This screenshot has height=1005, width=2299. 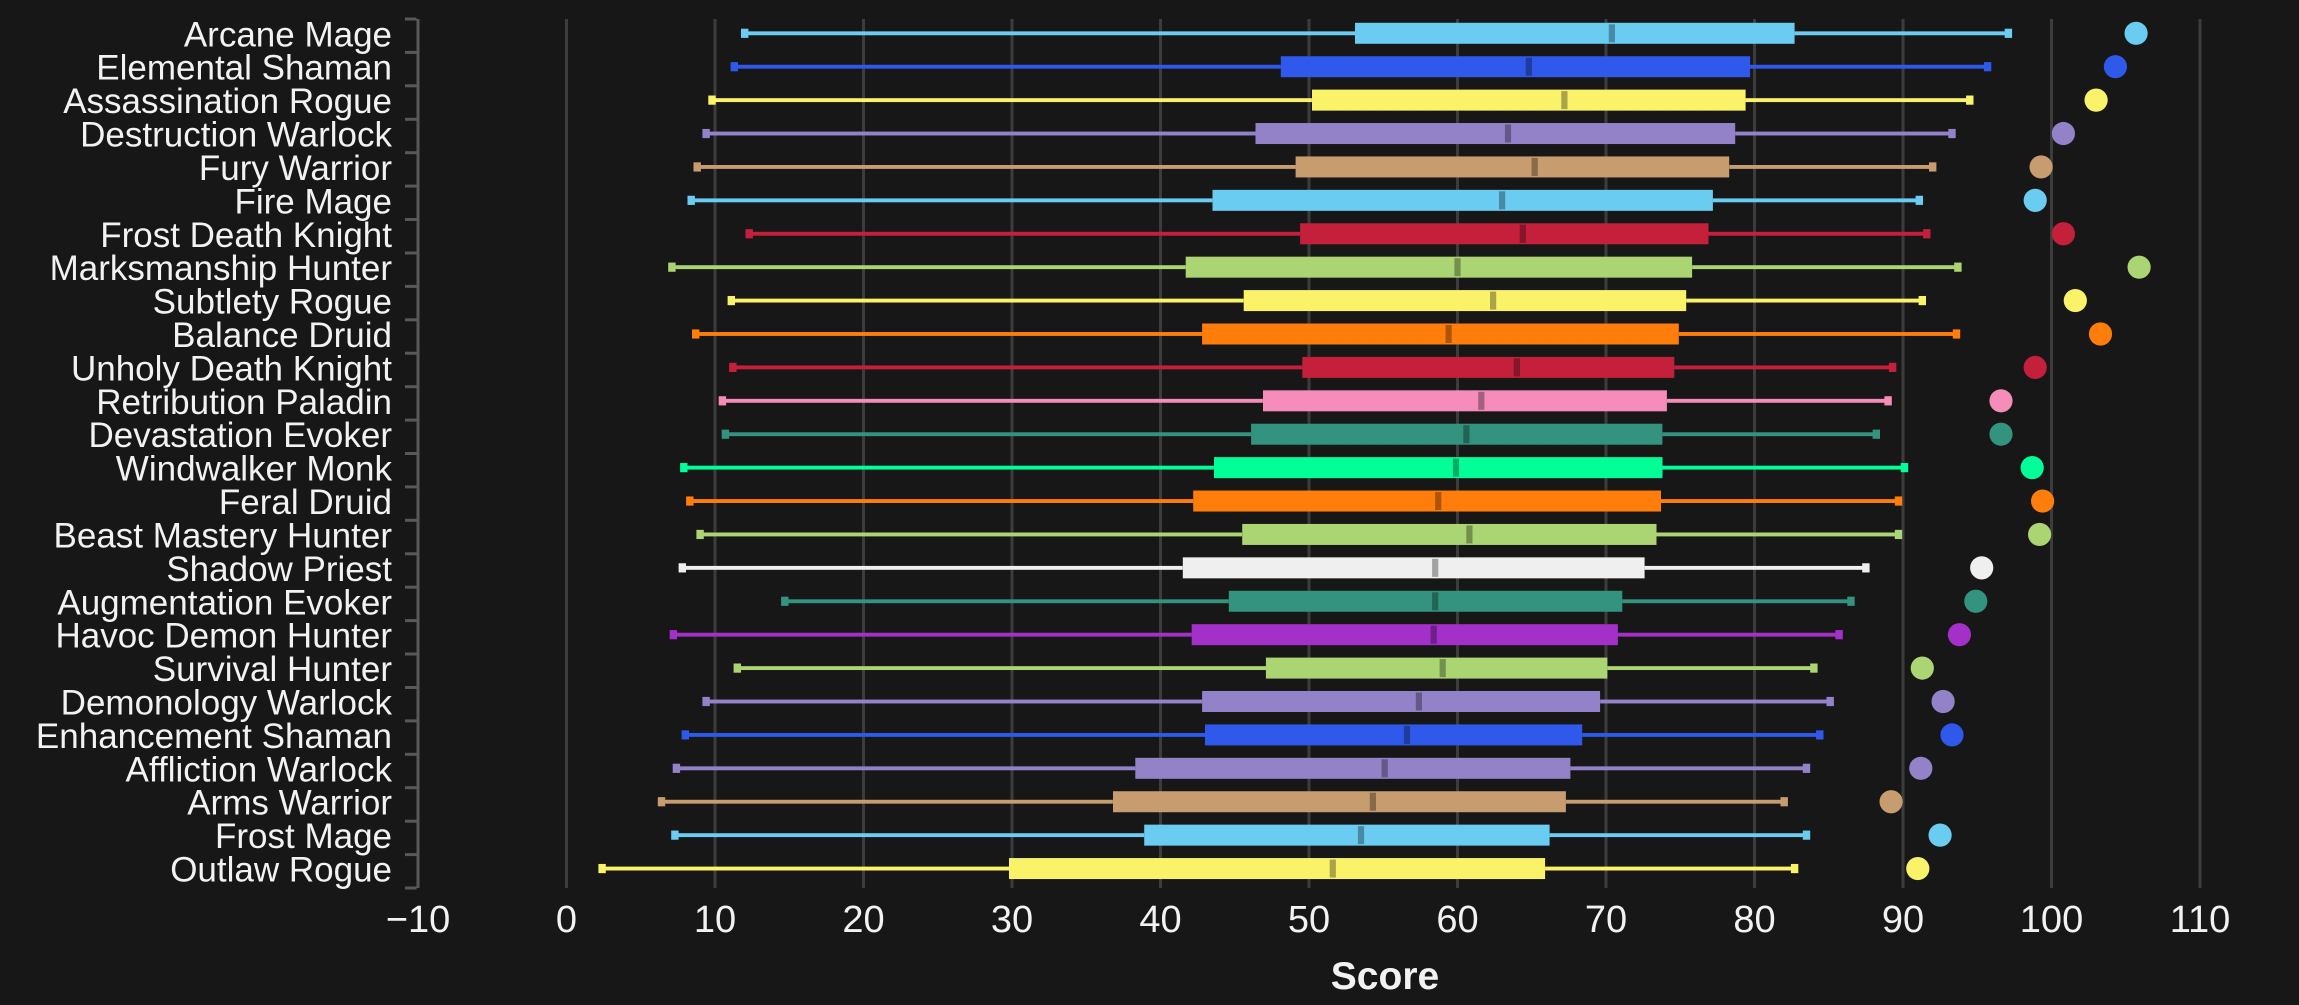 I want to click on svg-text: Devastation Evoker, so click(x=241, y=435).